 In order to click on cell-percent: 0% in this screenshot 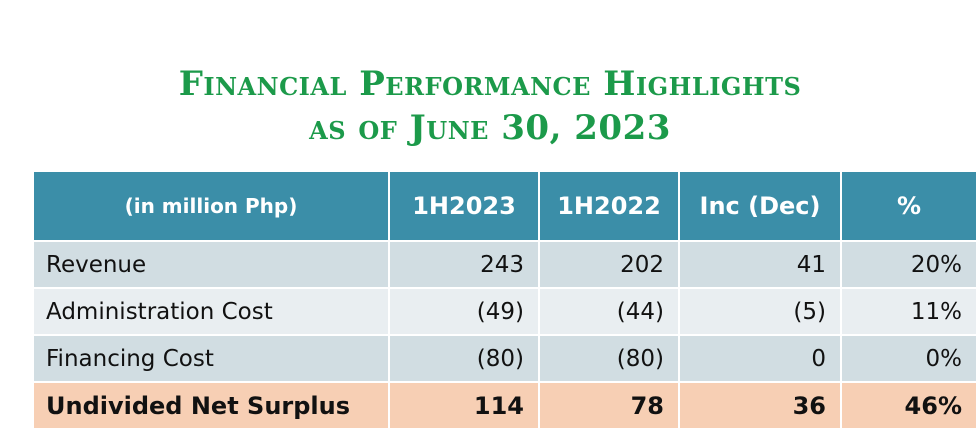, I will do `click(909, 358)`.